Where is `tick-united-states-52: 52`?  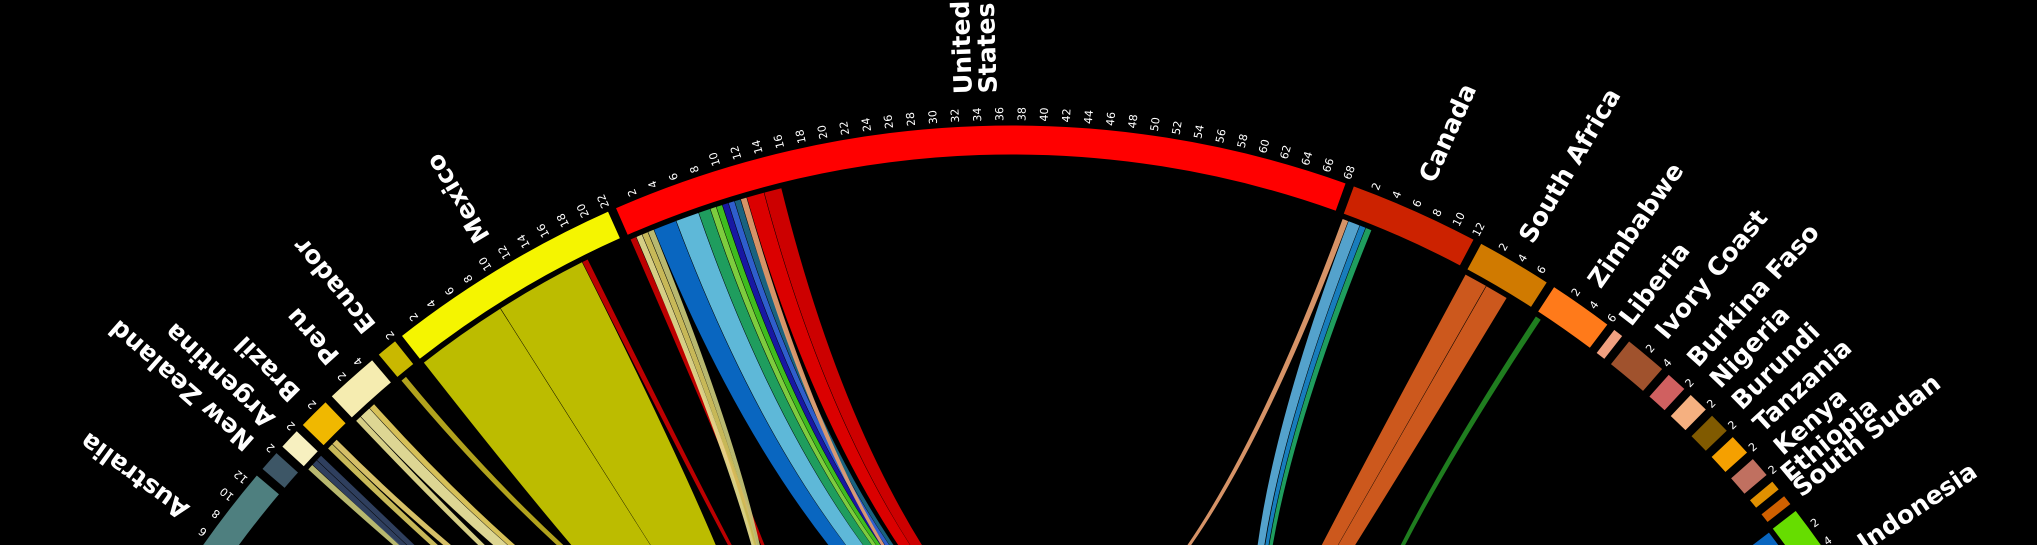
tick-united-states-52: 52 is located at coordinates (1177, 128).